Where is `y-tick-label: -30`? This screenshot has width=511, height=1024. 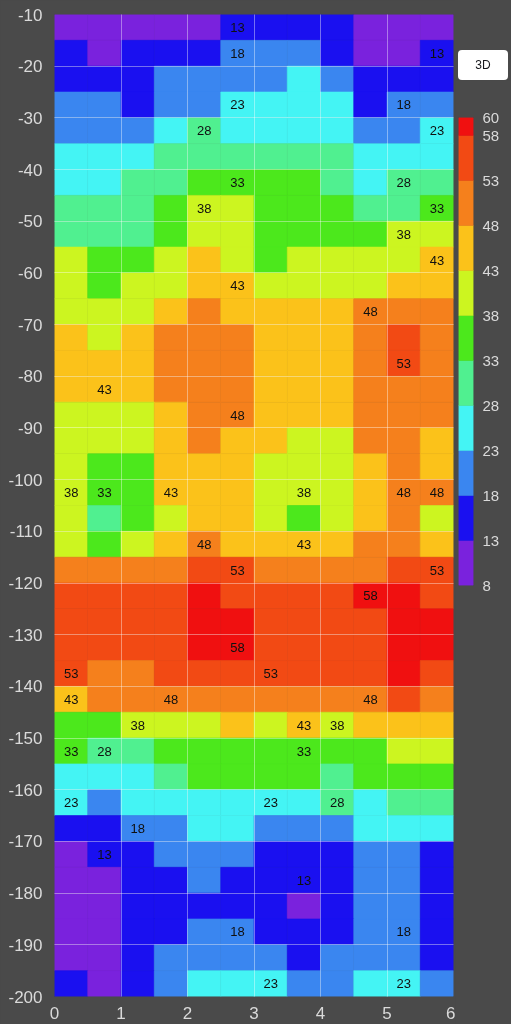 y-tick-label: -30 is located at coordinates (30, 118).